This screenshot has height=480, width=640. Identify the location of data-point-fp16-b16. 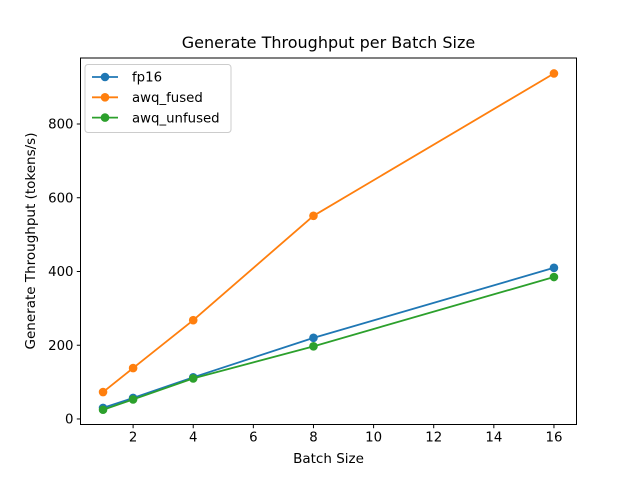
(554, 268).